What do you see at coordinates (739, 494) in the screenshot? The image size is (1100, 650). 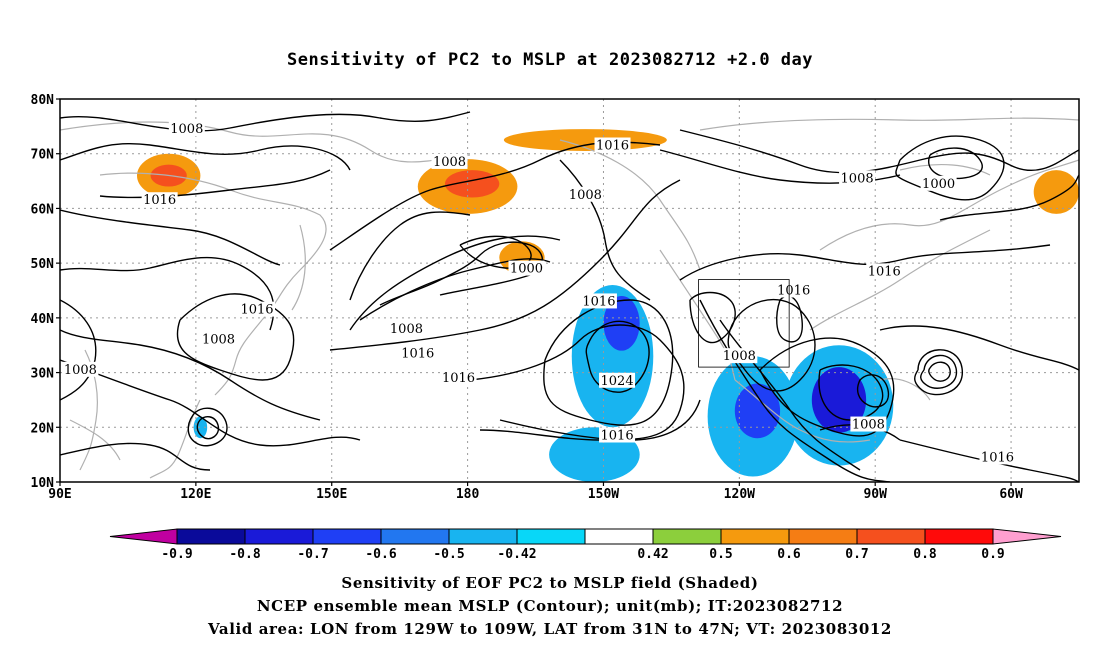 I see `lon-tick-label: 120W` at bounding box center [739, 494].